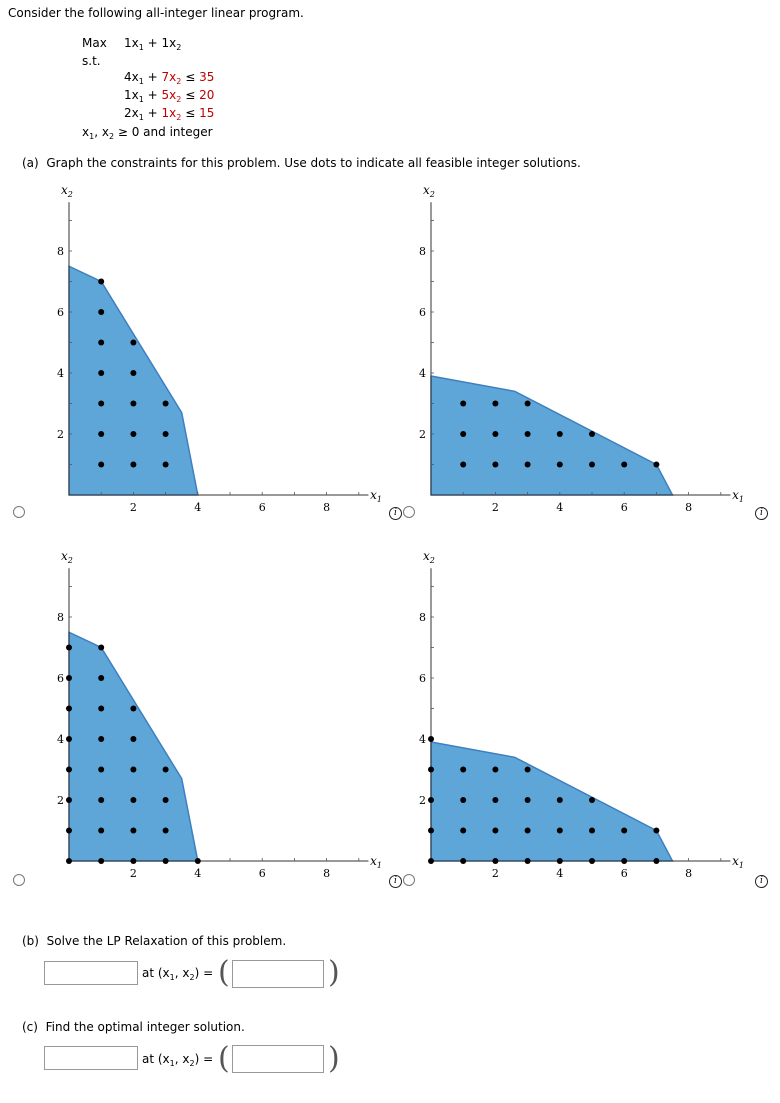 The height and width of the screenshot is (1103, 780). What do you see at coordinates (91, 61) in the screenshot?
I see `st-label: s.t.` at bounding box center [91, 61].